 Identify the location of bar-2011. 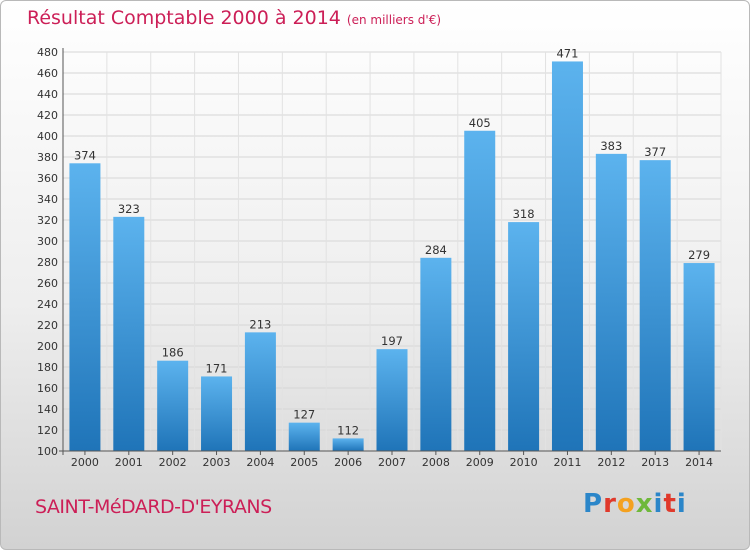
(567, 256).